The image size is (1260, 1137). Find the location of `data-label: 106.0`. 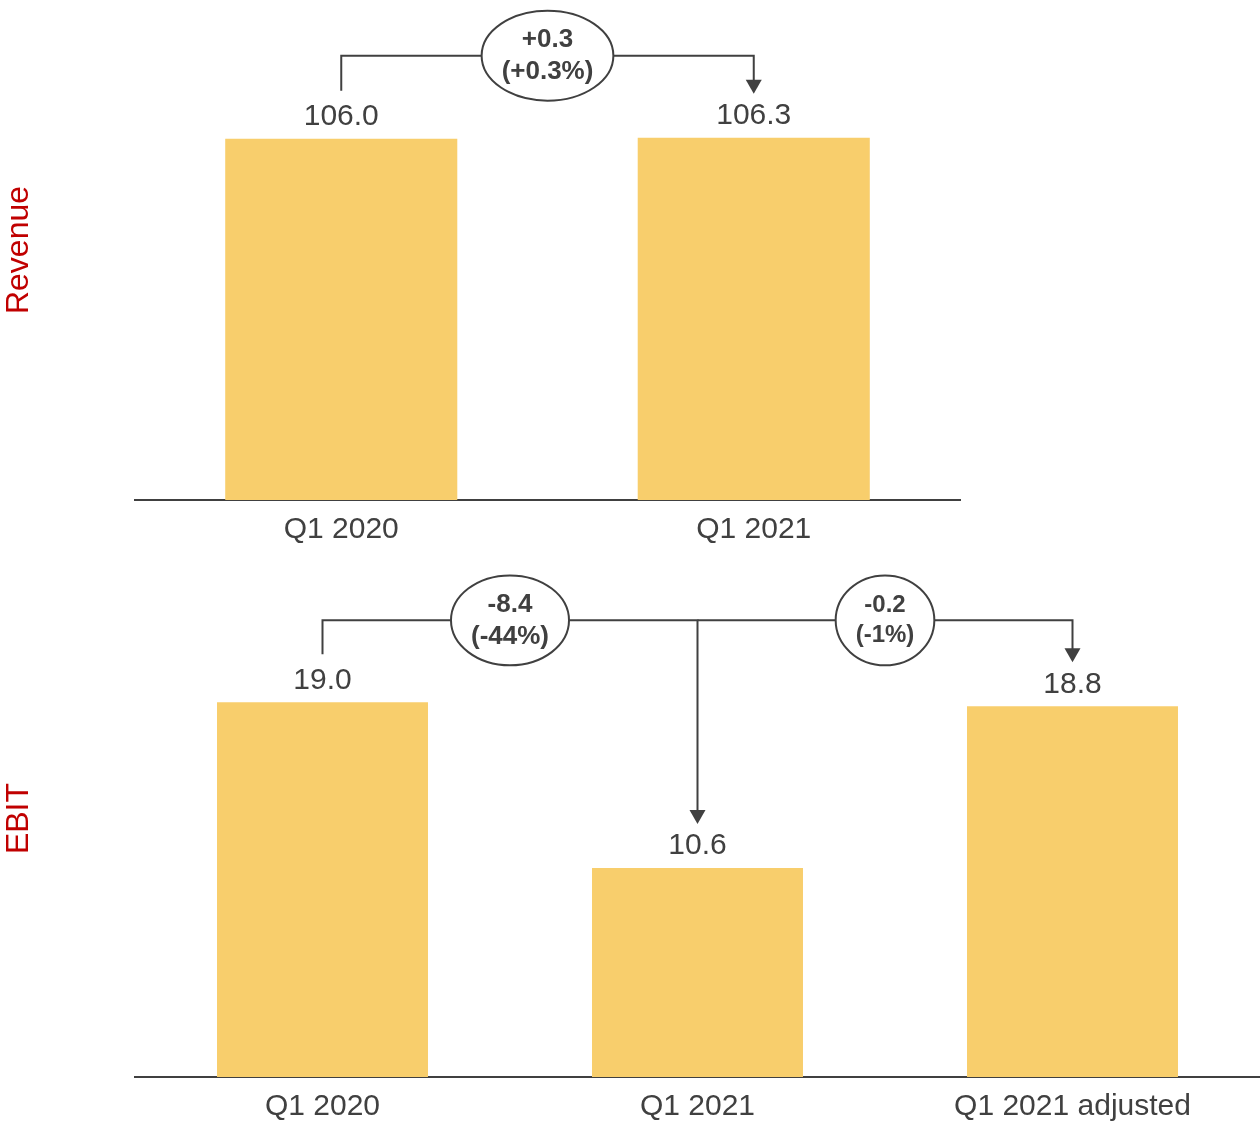

data-label: 106.0 is located at coordinates (341, 114).